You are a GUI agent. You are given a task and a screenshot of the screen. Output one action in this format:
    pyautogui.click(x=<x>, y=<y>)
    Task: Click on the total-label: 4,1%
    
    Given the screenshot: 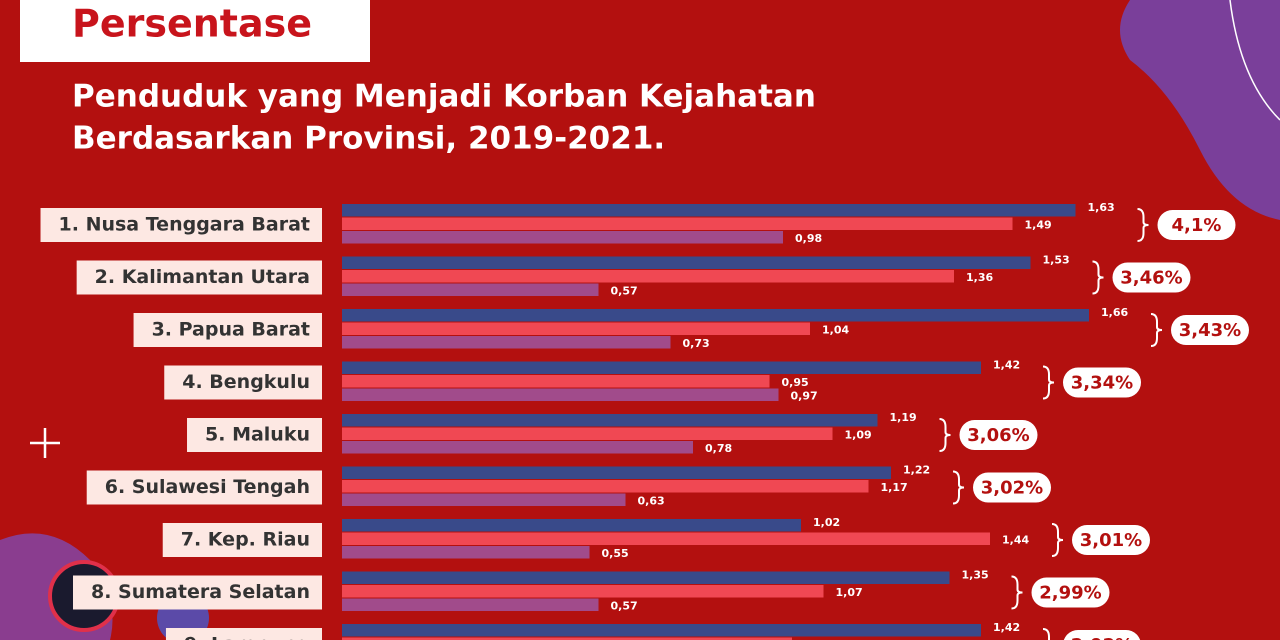 What is the action you would take?
    pyautogui.click(x=1197, y=225)
    